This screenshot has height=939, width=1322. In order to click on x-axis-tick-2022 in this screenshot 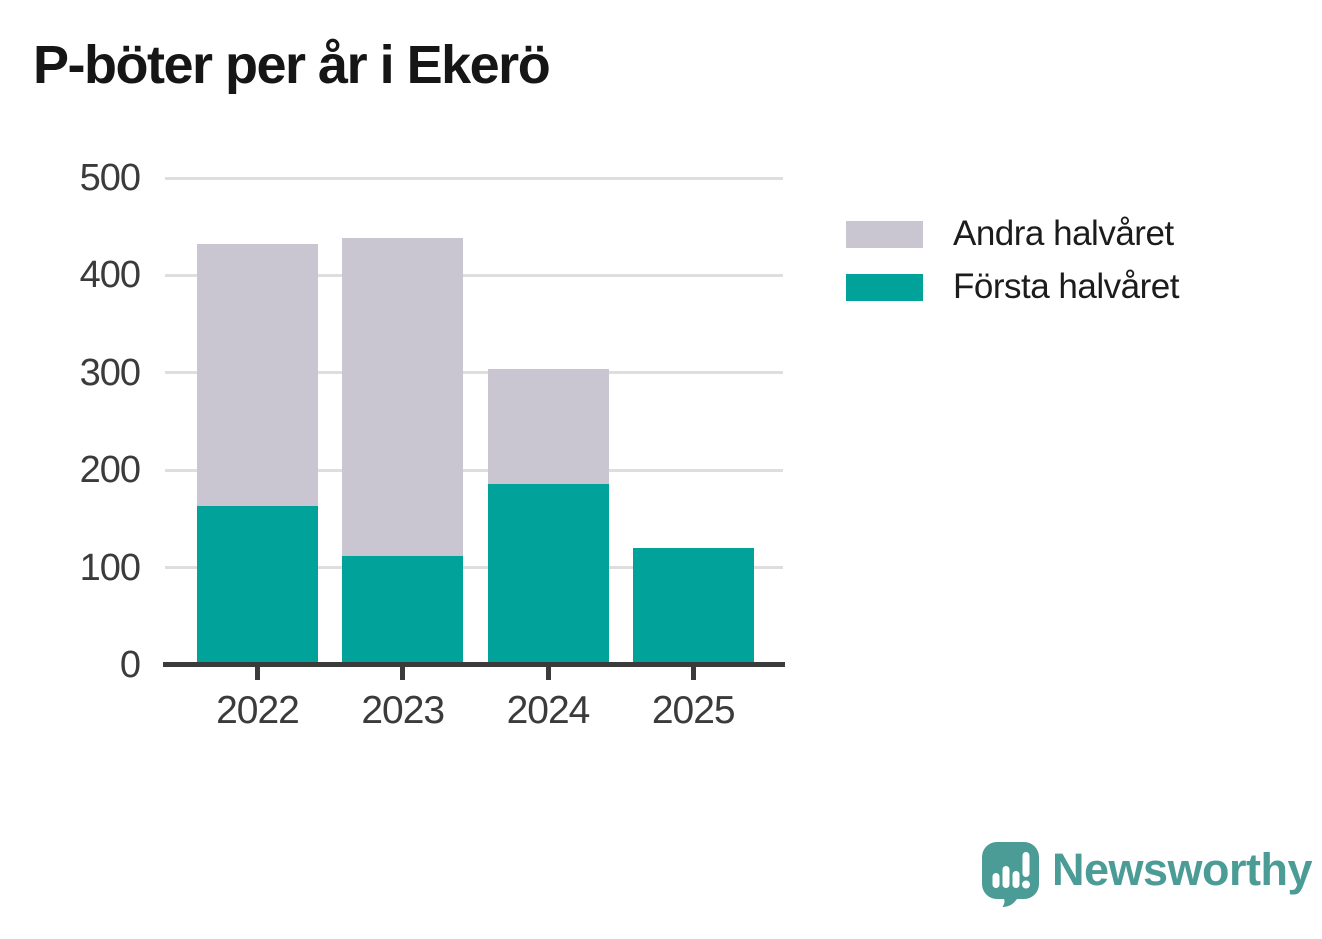, I will do `click(257, 672)`.